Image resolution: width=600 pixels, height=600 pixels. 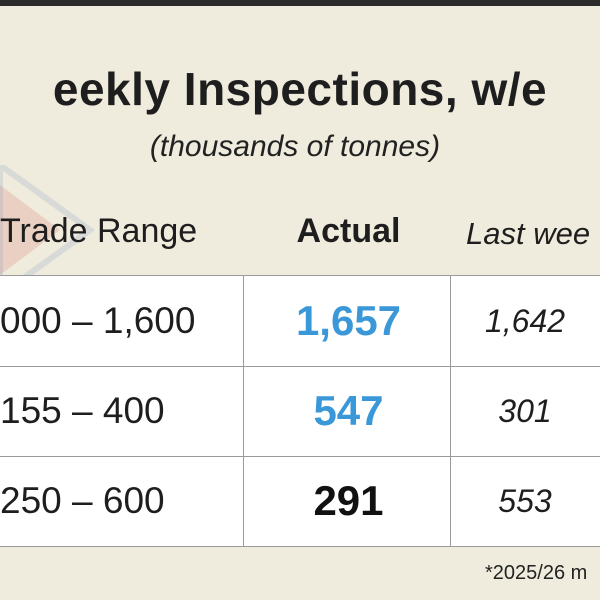 I want to click on actual-value: 291, so click(x=348, y=500).